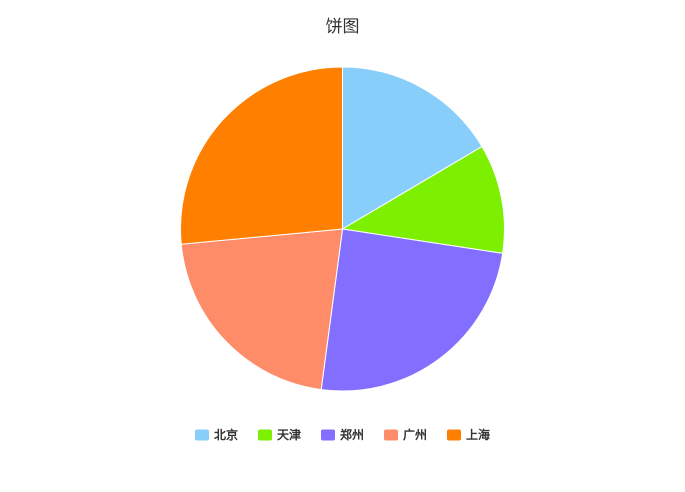 This screenshot has height=492, width=685. I want to click on legend-item-5: 上海, so click(468, 434).